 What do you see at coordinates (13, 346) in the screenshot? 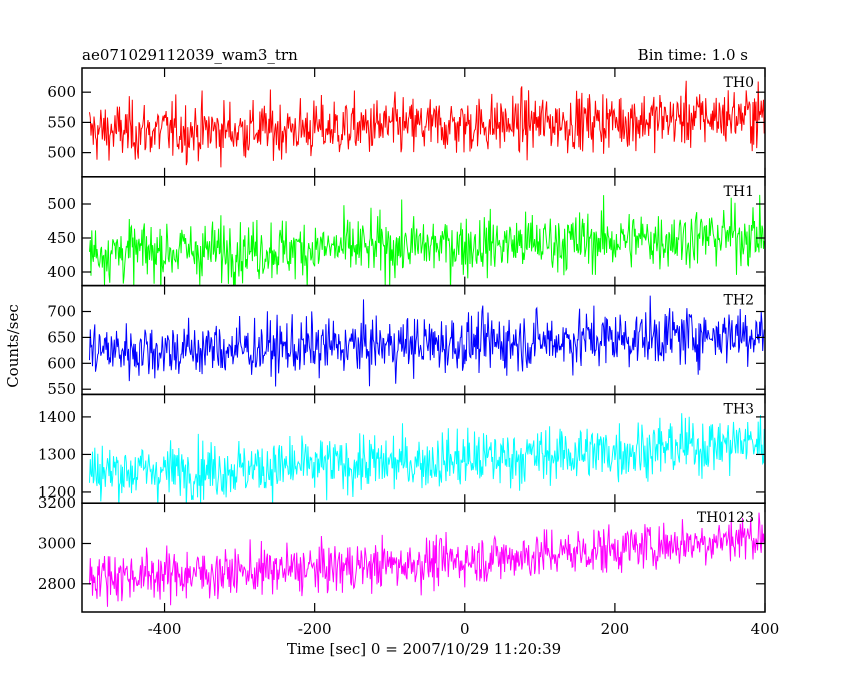
I see `y-axis-label: Counts/sec` at bounding box center [13, 346].